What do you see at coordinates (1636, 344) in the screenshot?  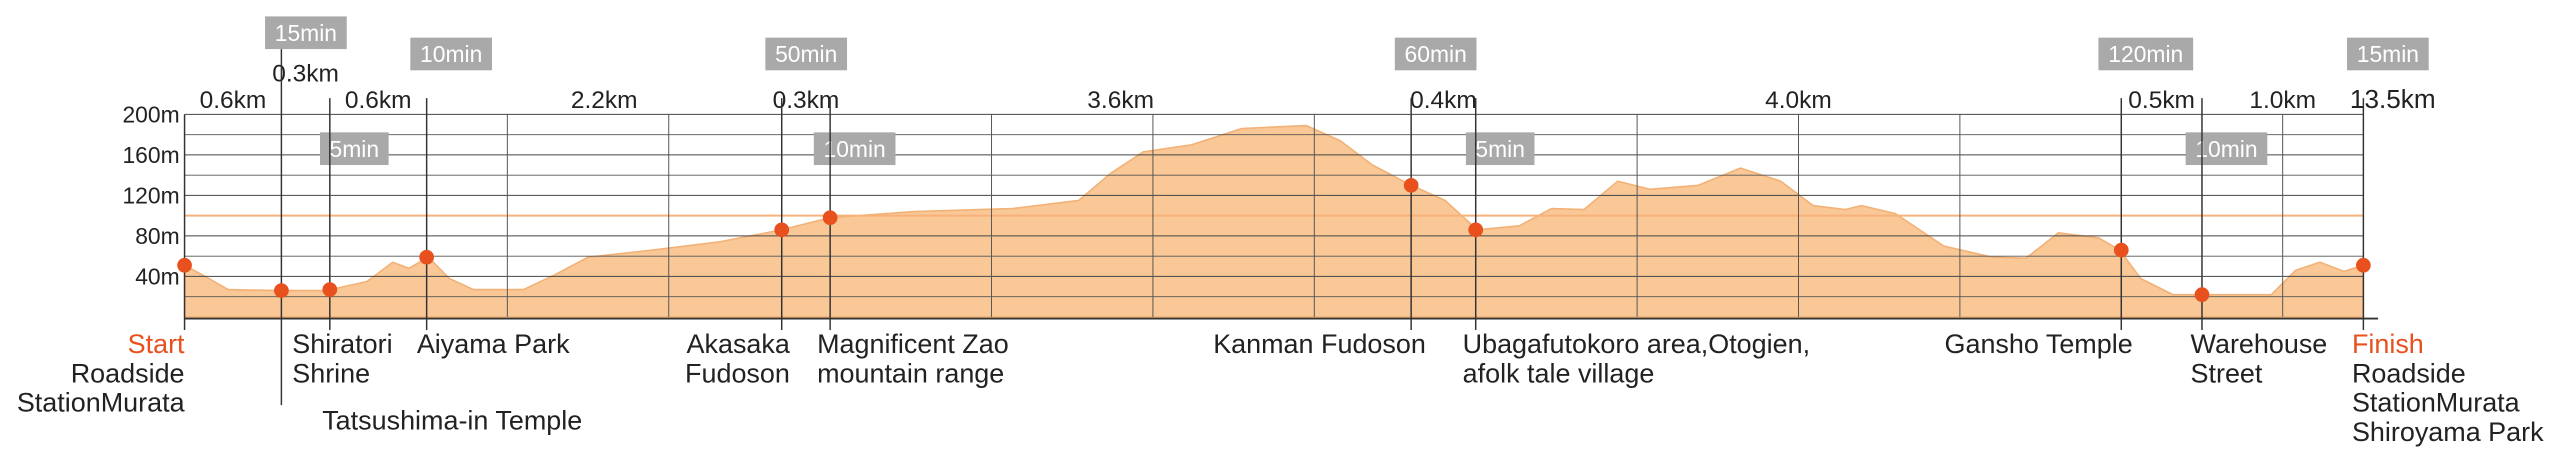 I see `waypoint-name-line: Ubagafutokoro area,Otogien,` at bounding box center [1636, 344].